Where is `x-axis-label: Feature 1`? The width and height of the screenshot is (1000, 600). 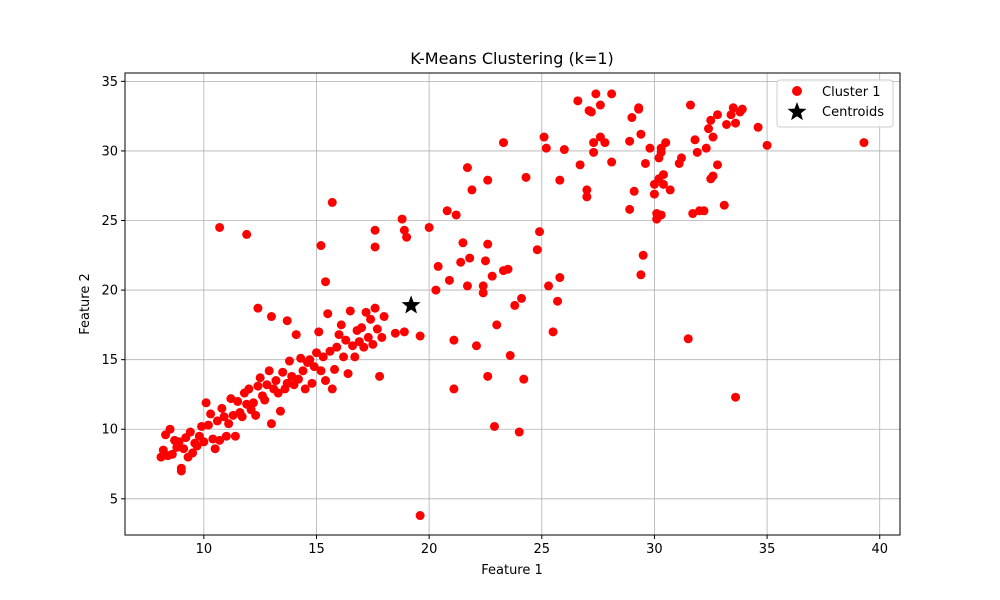
x-axis-label: Feature 1 is located at coordinates (512, 570).